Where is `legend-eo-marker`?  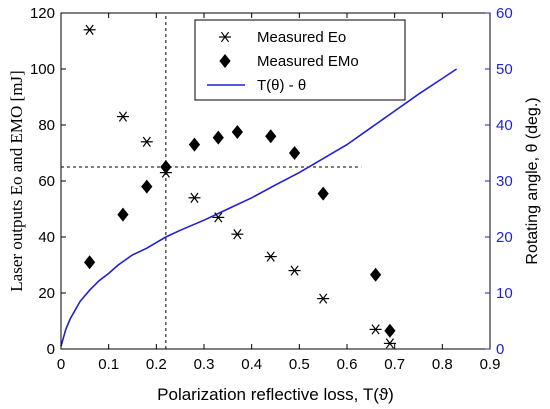
legend-eo-marker is located at coordinates (225, 37).